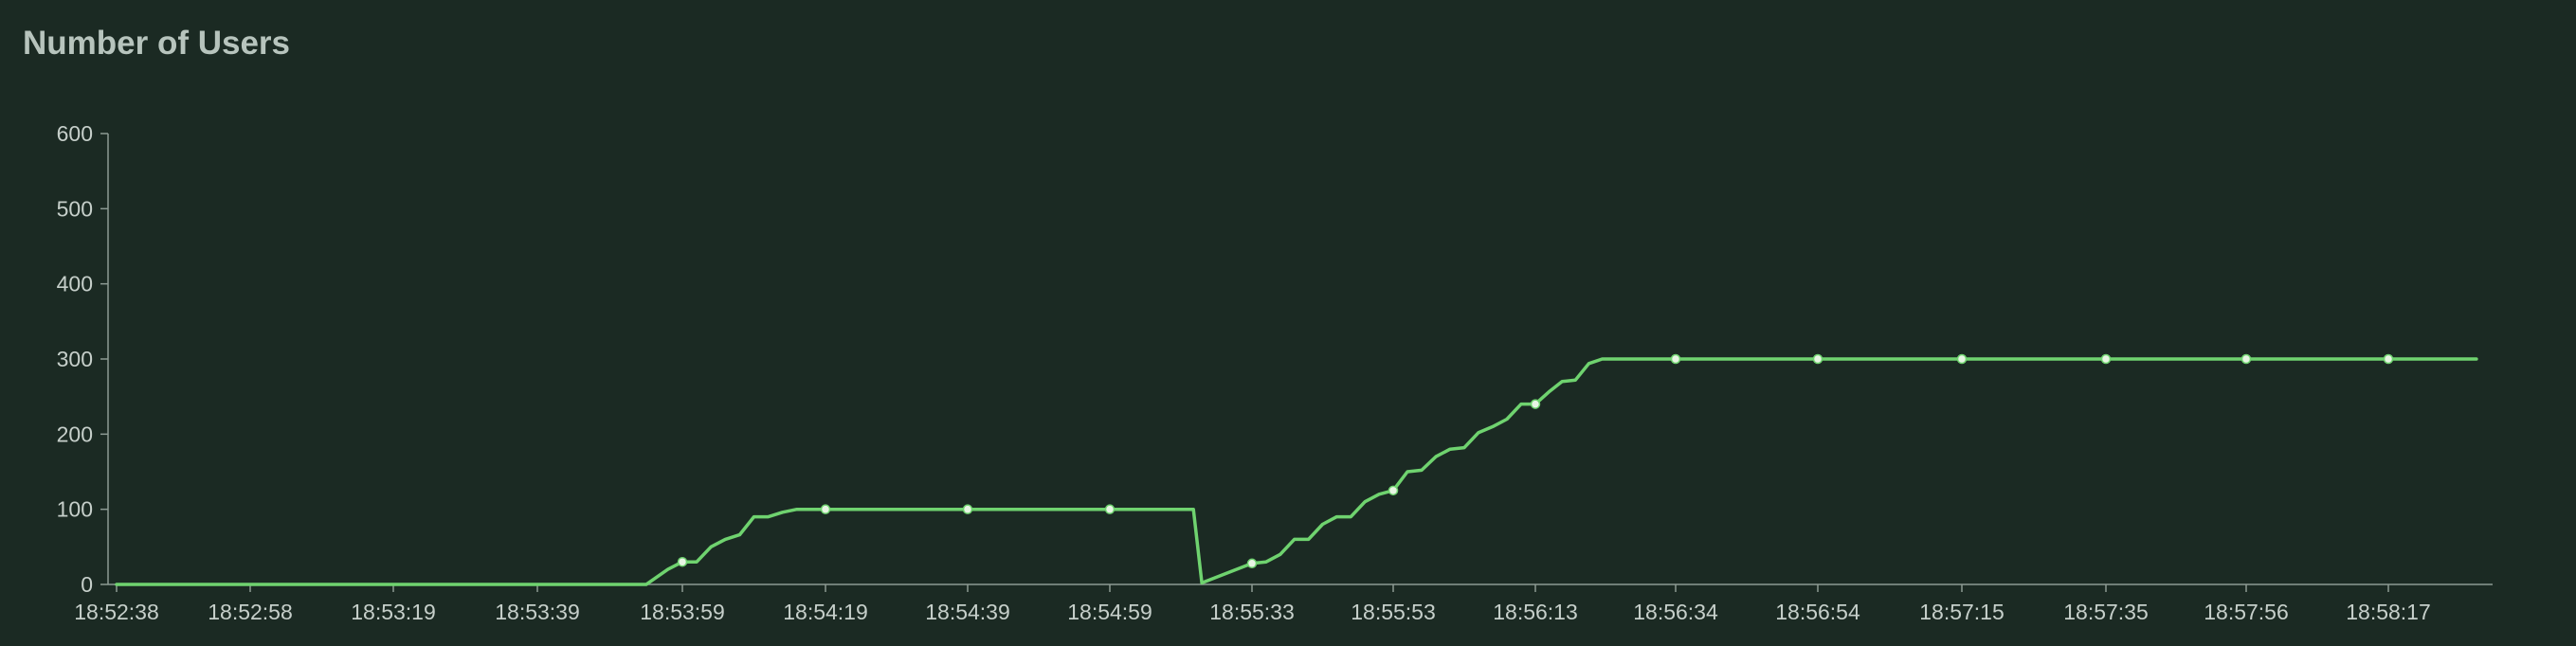 The image size is (2576, 646). What do you see at coordinates (2246, 612) in the screenshot?
I see `x-tick-label: 18:57:56` at bounding box center [2246, 612].